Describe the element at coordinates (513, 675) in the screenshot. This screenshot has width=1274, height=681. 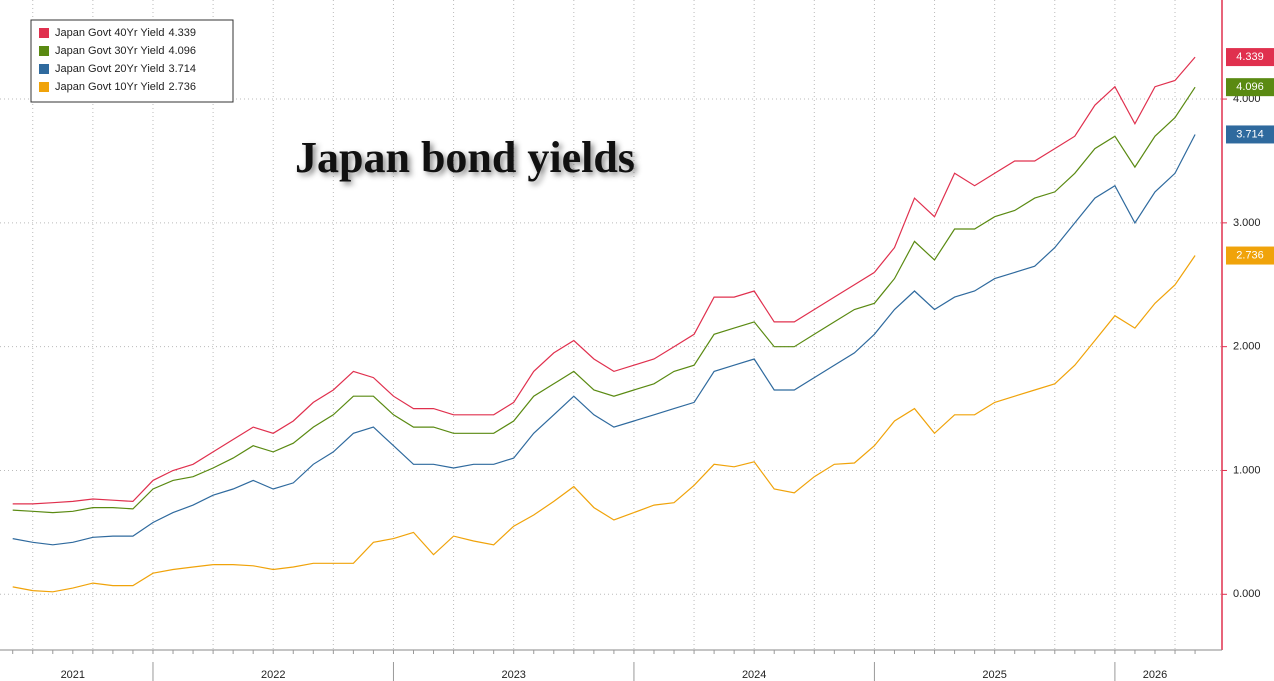
I see `x-tick-label: 2023` at that location.